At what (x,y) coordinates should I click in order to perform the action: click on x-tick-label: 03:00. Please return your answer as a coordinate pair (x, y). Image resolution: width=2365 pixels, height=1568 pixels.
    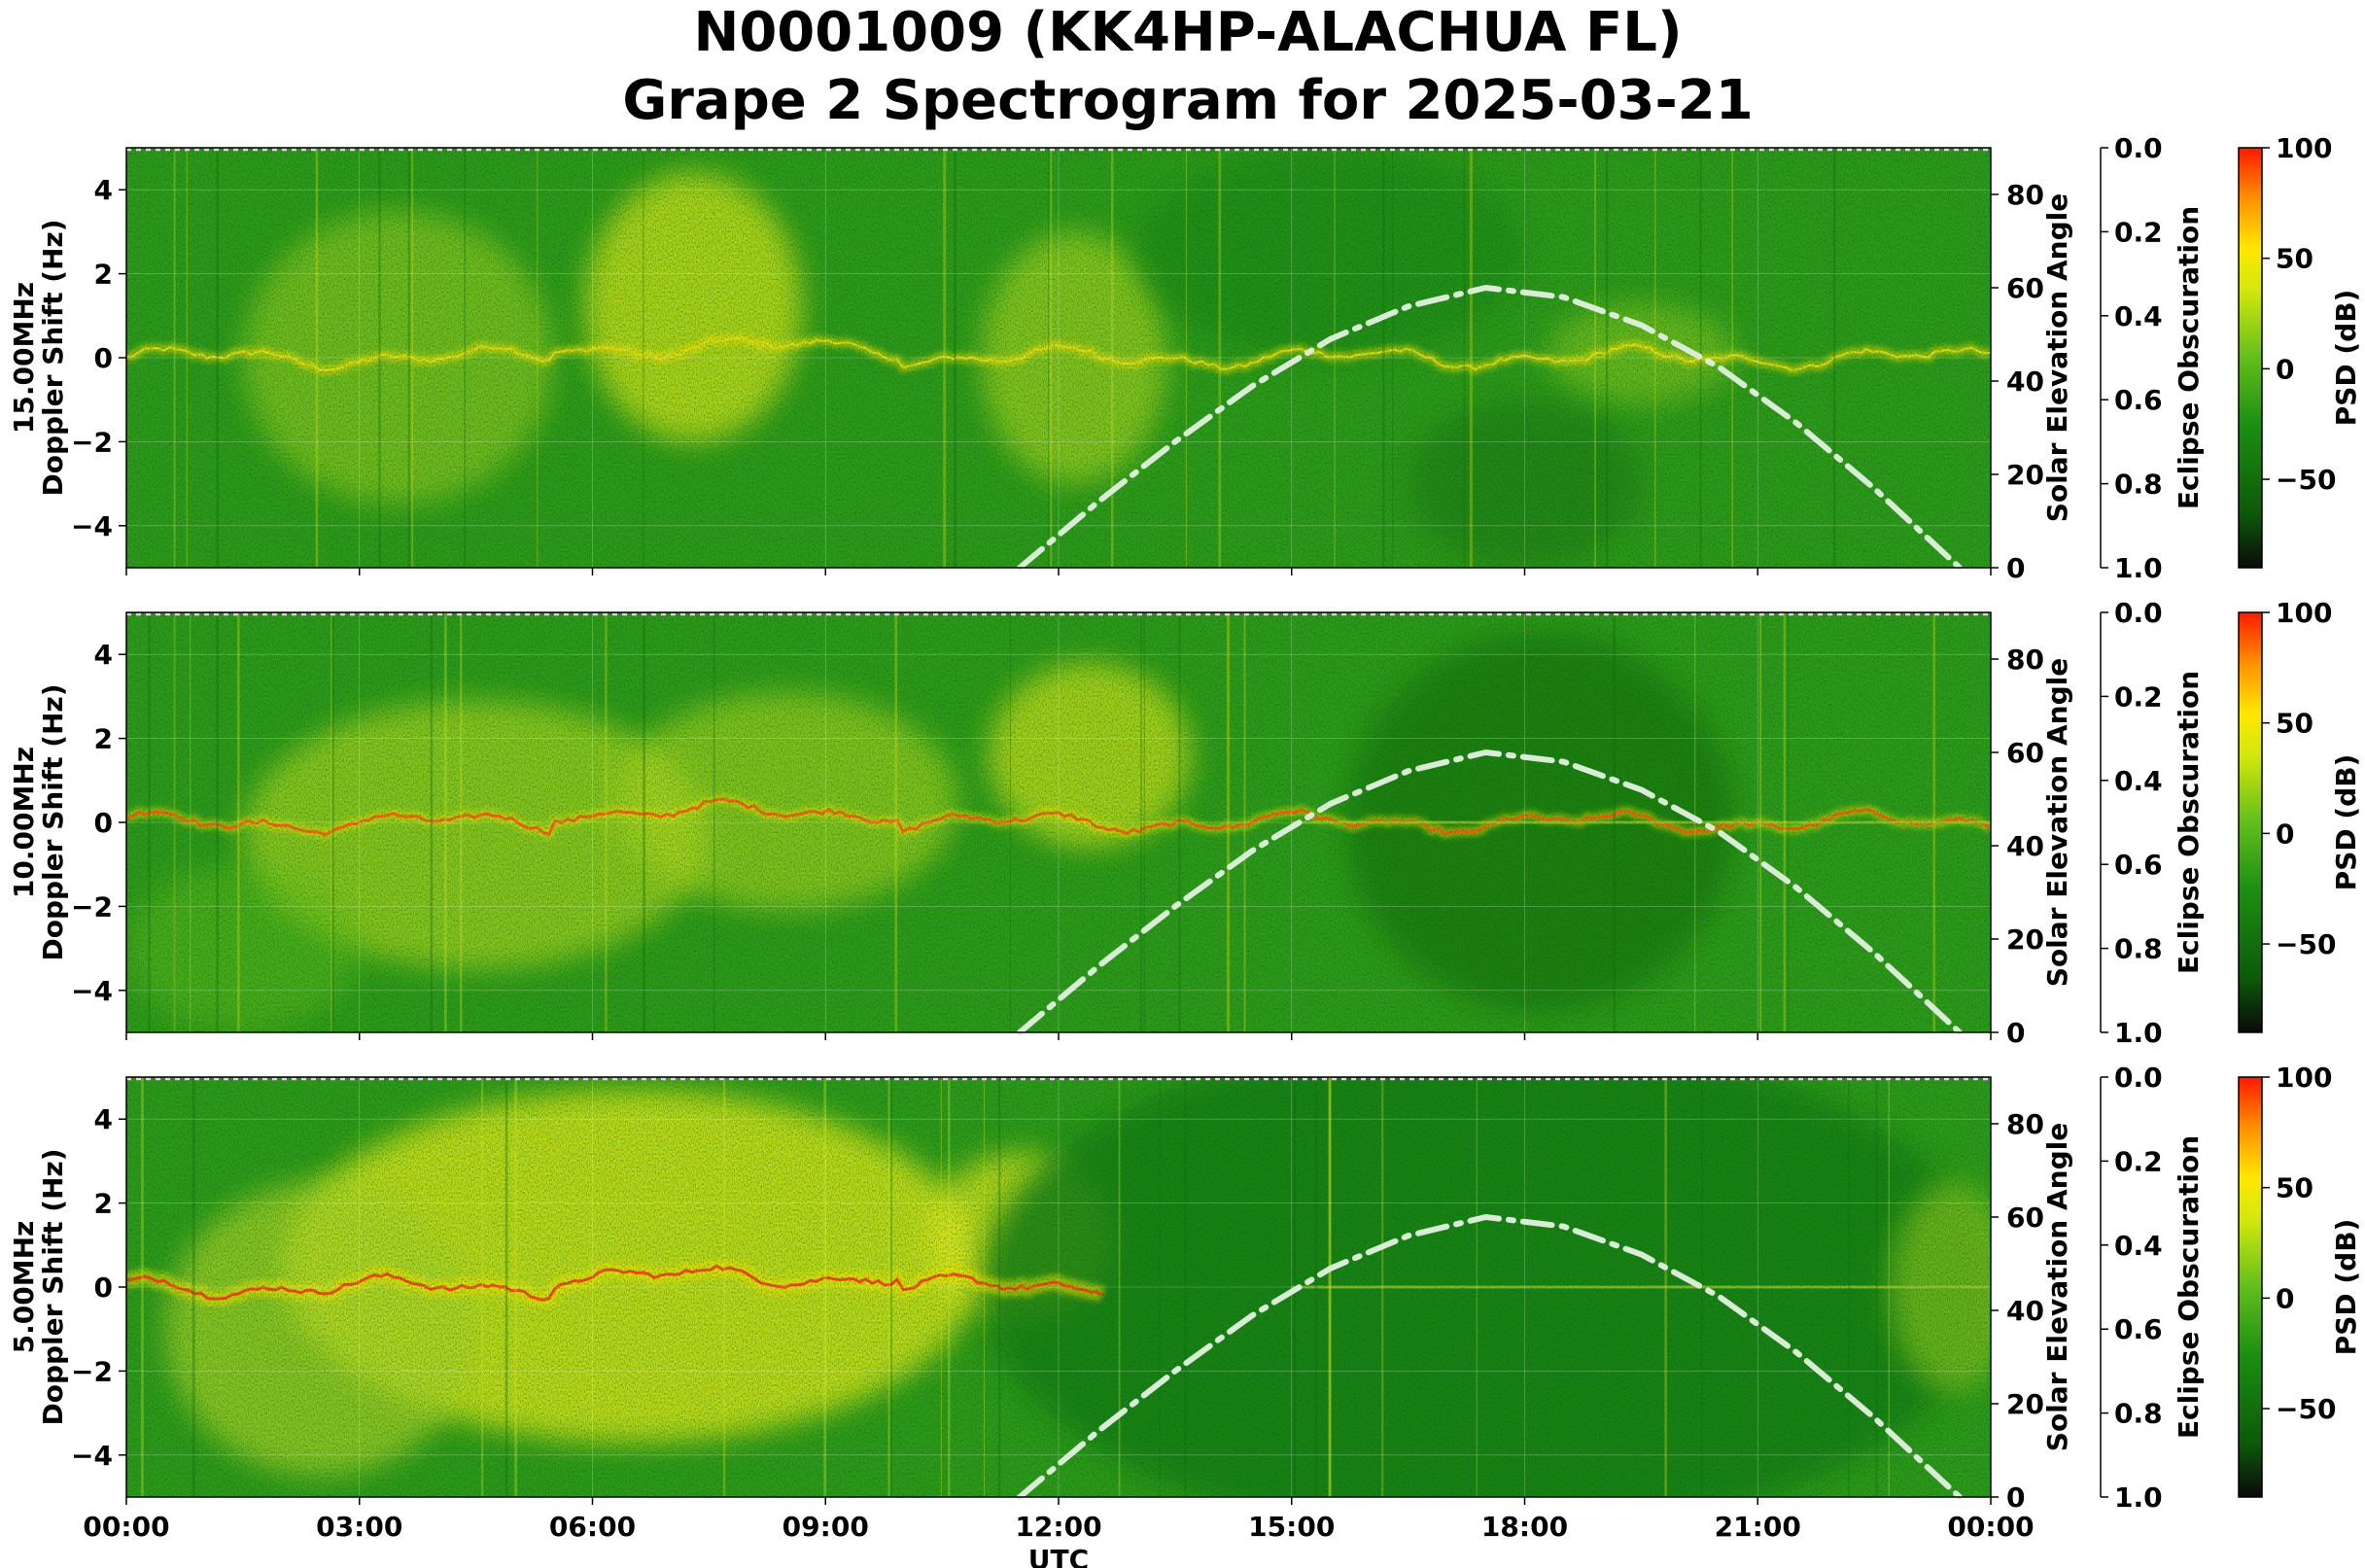
    Looking at the image, I should click on (359, 1527).